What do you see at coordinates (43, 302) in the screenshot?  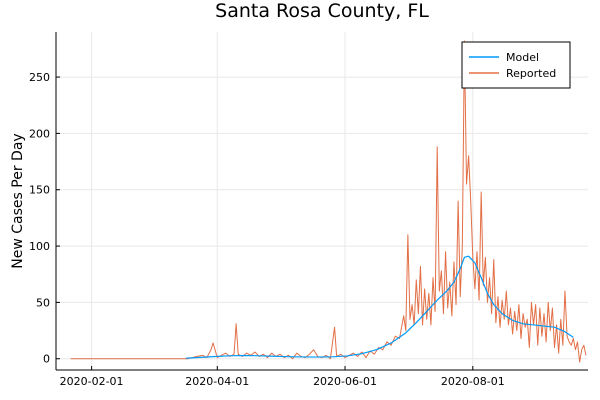 I see `y-tick-label: 50` at bounding box center [43, 302].